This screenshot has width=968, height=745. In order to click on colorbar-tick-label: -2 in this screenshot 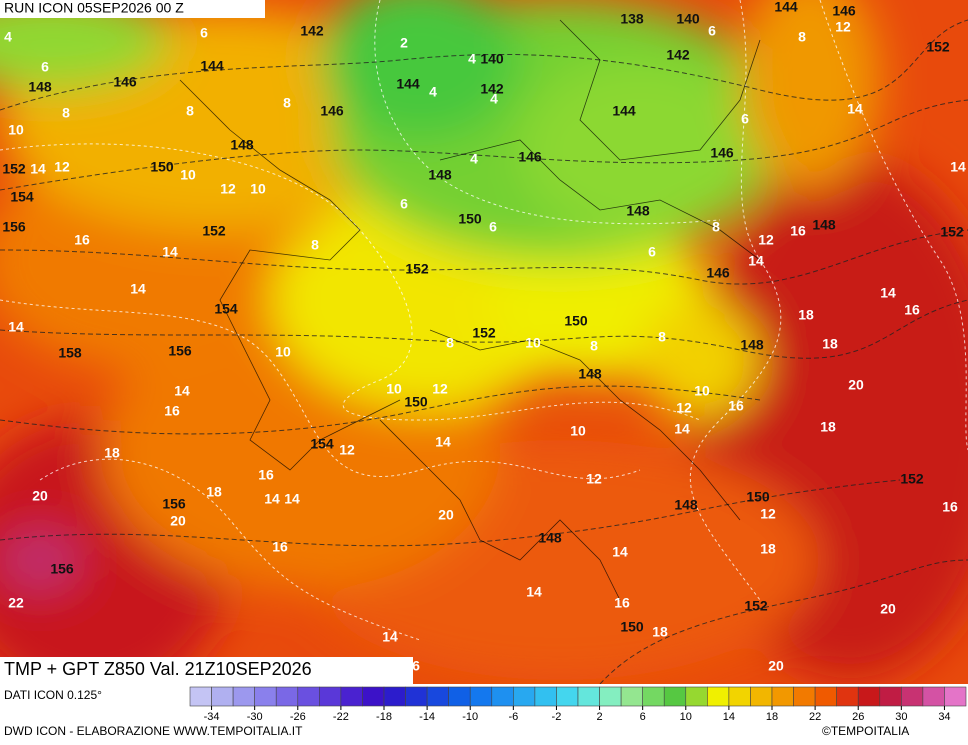, I will do `click(557, 717)`.